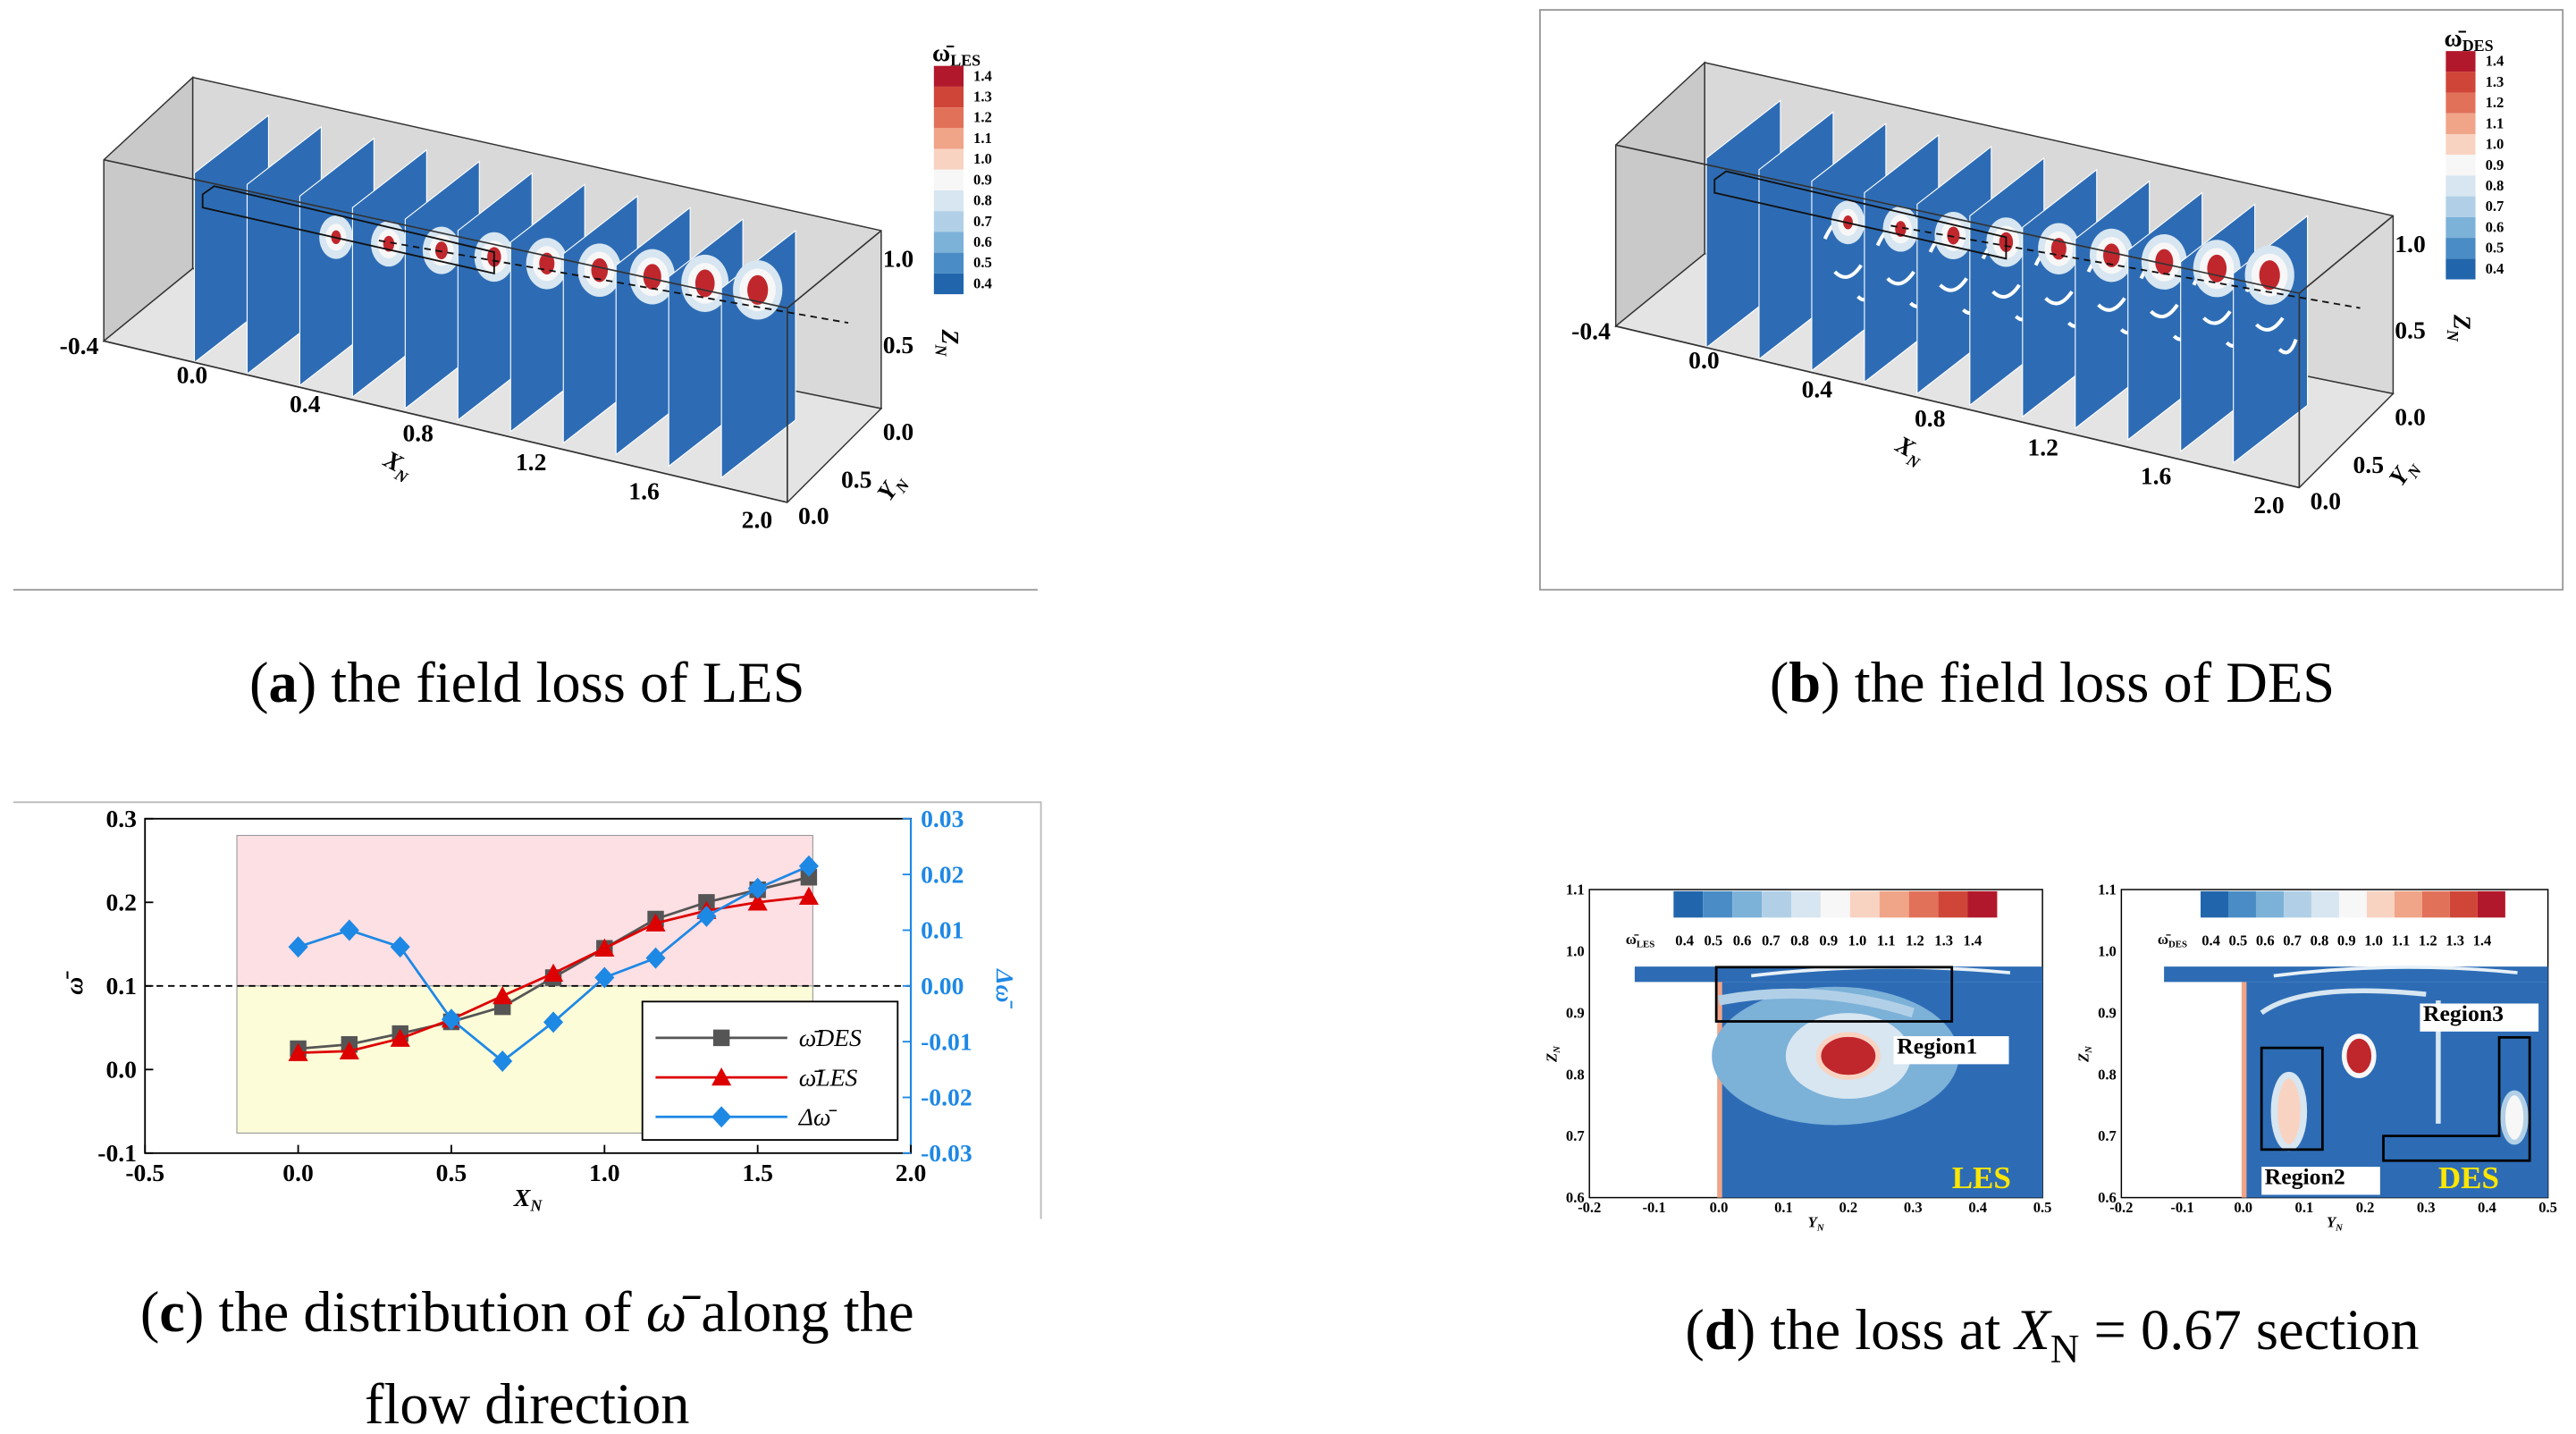  What do you see at coordinates (1784, 1207) in the screenshot?
I see `x-tick-label: 0.1` at bounding box center [1784, 1207].